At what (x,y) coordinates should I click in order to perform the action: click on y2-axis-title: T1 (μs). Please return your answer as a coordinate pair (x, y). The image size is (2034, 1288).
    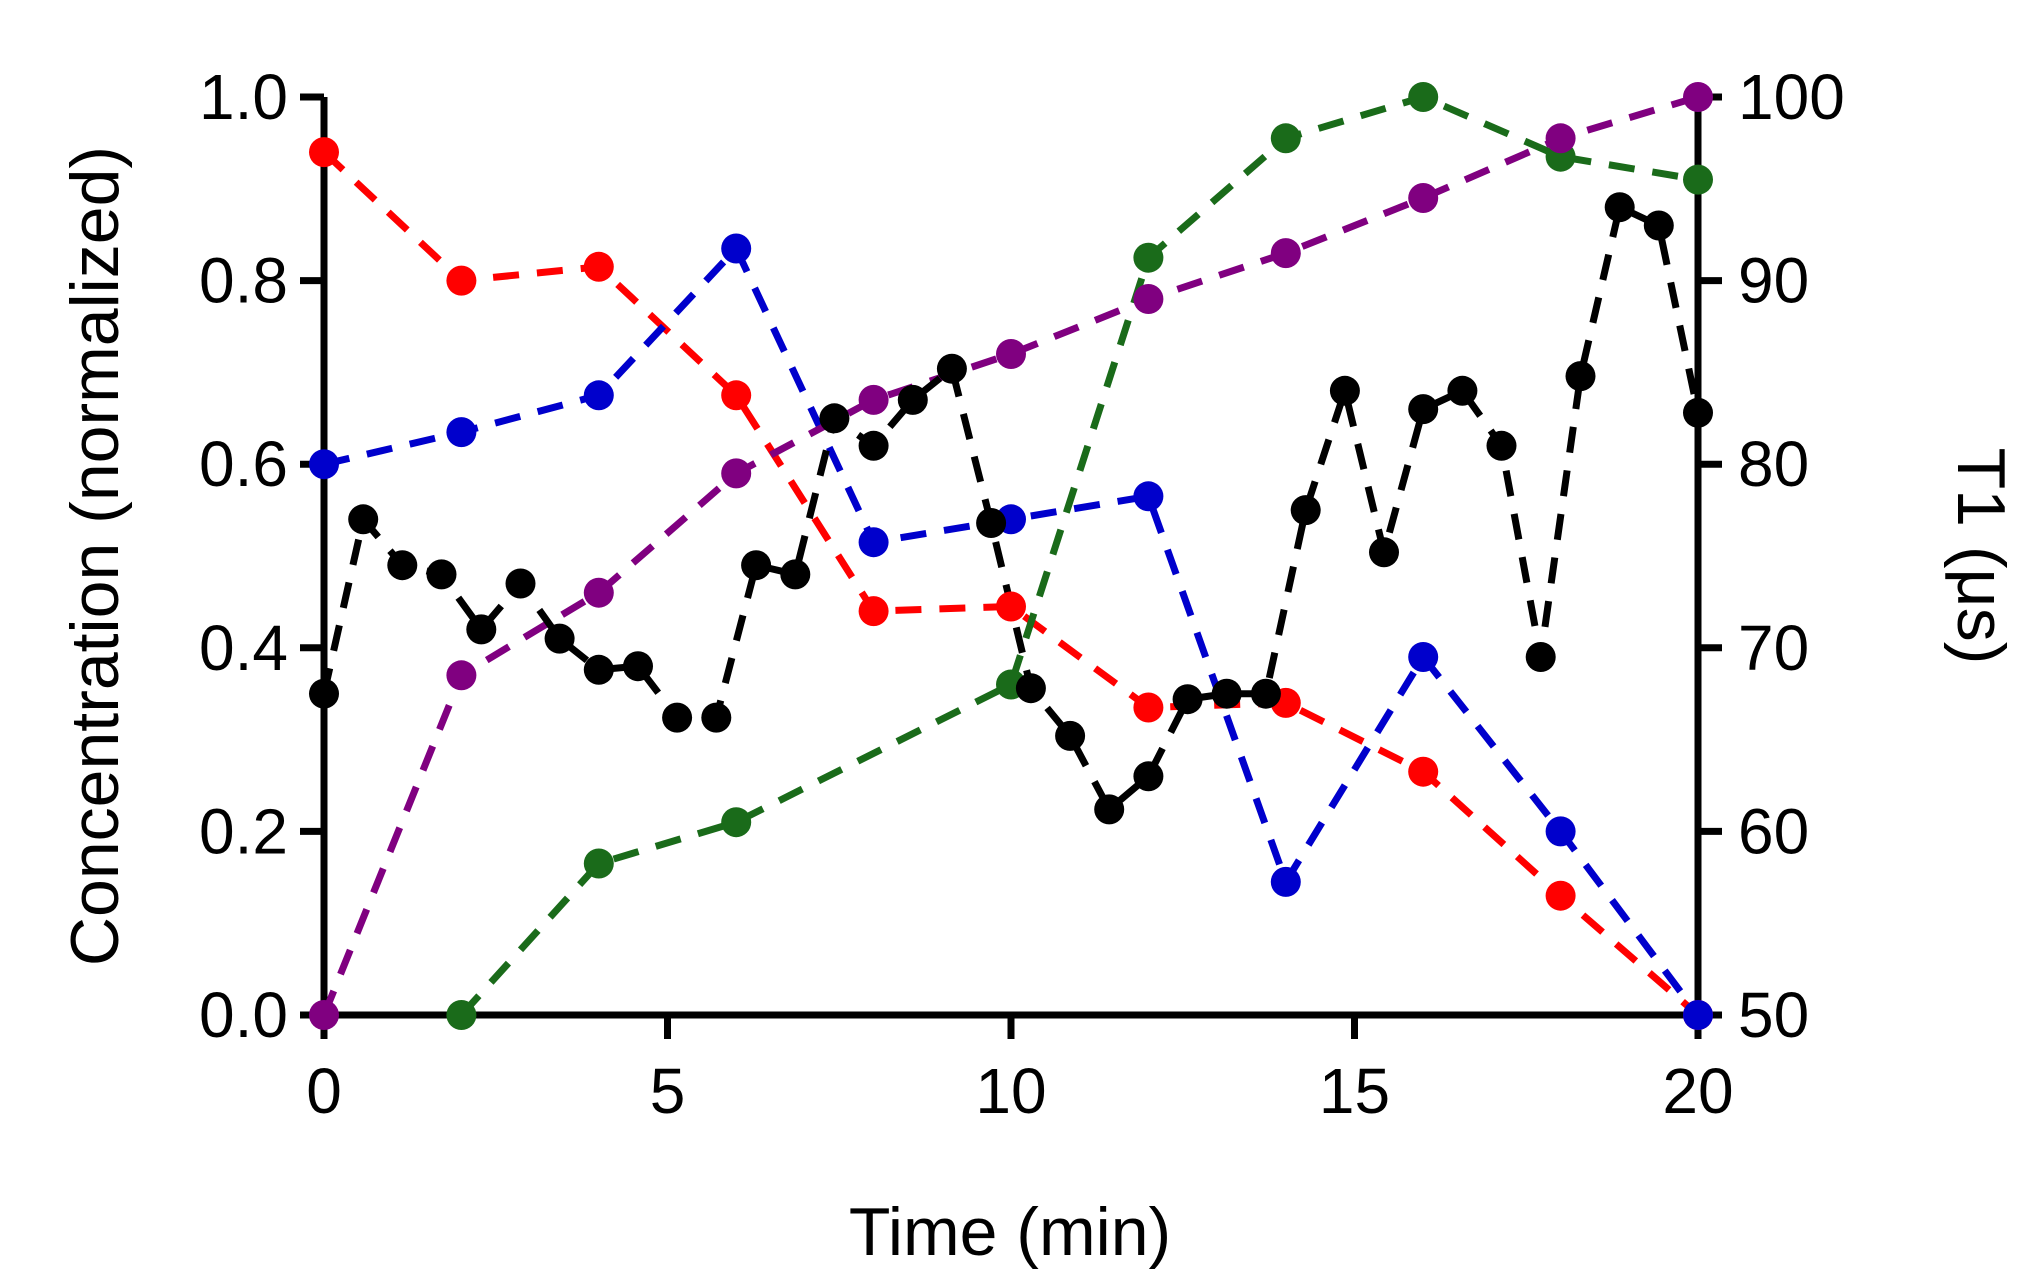
    Looking at the image, I should click on (1981, 556).